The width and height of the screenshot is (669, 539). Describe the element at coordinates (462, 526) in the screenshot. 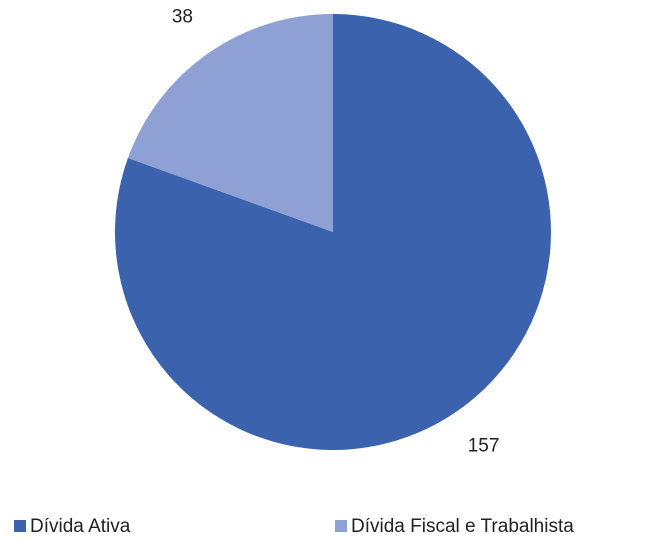

I see `legend-label: Dívida Fiscal e Trabalhista` at that location.